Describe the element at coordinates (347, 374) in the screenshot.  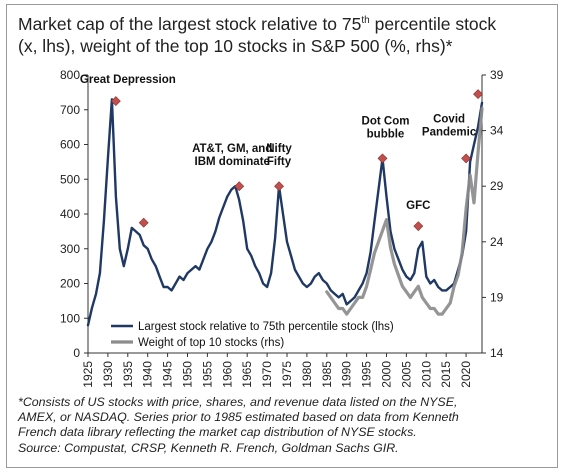
I see `x-tick-label: 1990` at that location.